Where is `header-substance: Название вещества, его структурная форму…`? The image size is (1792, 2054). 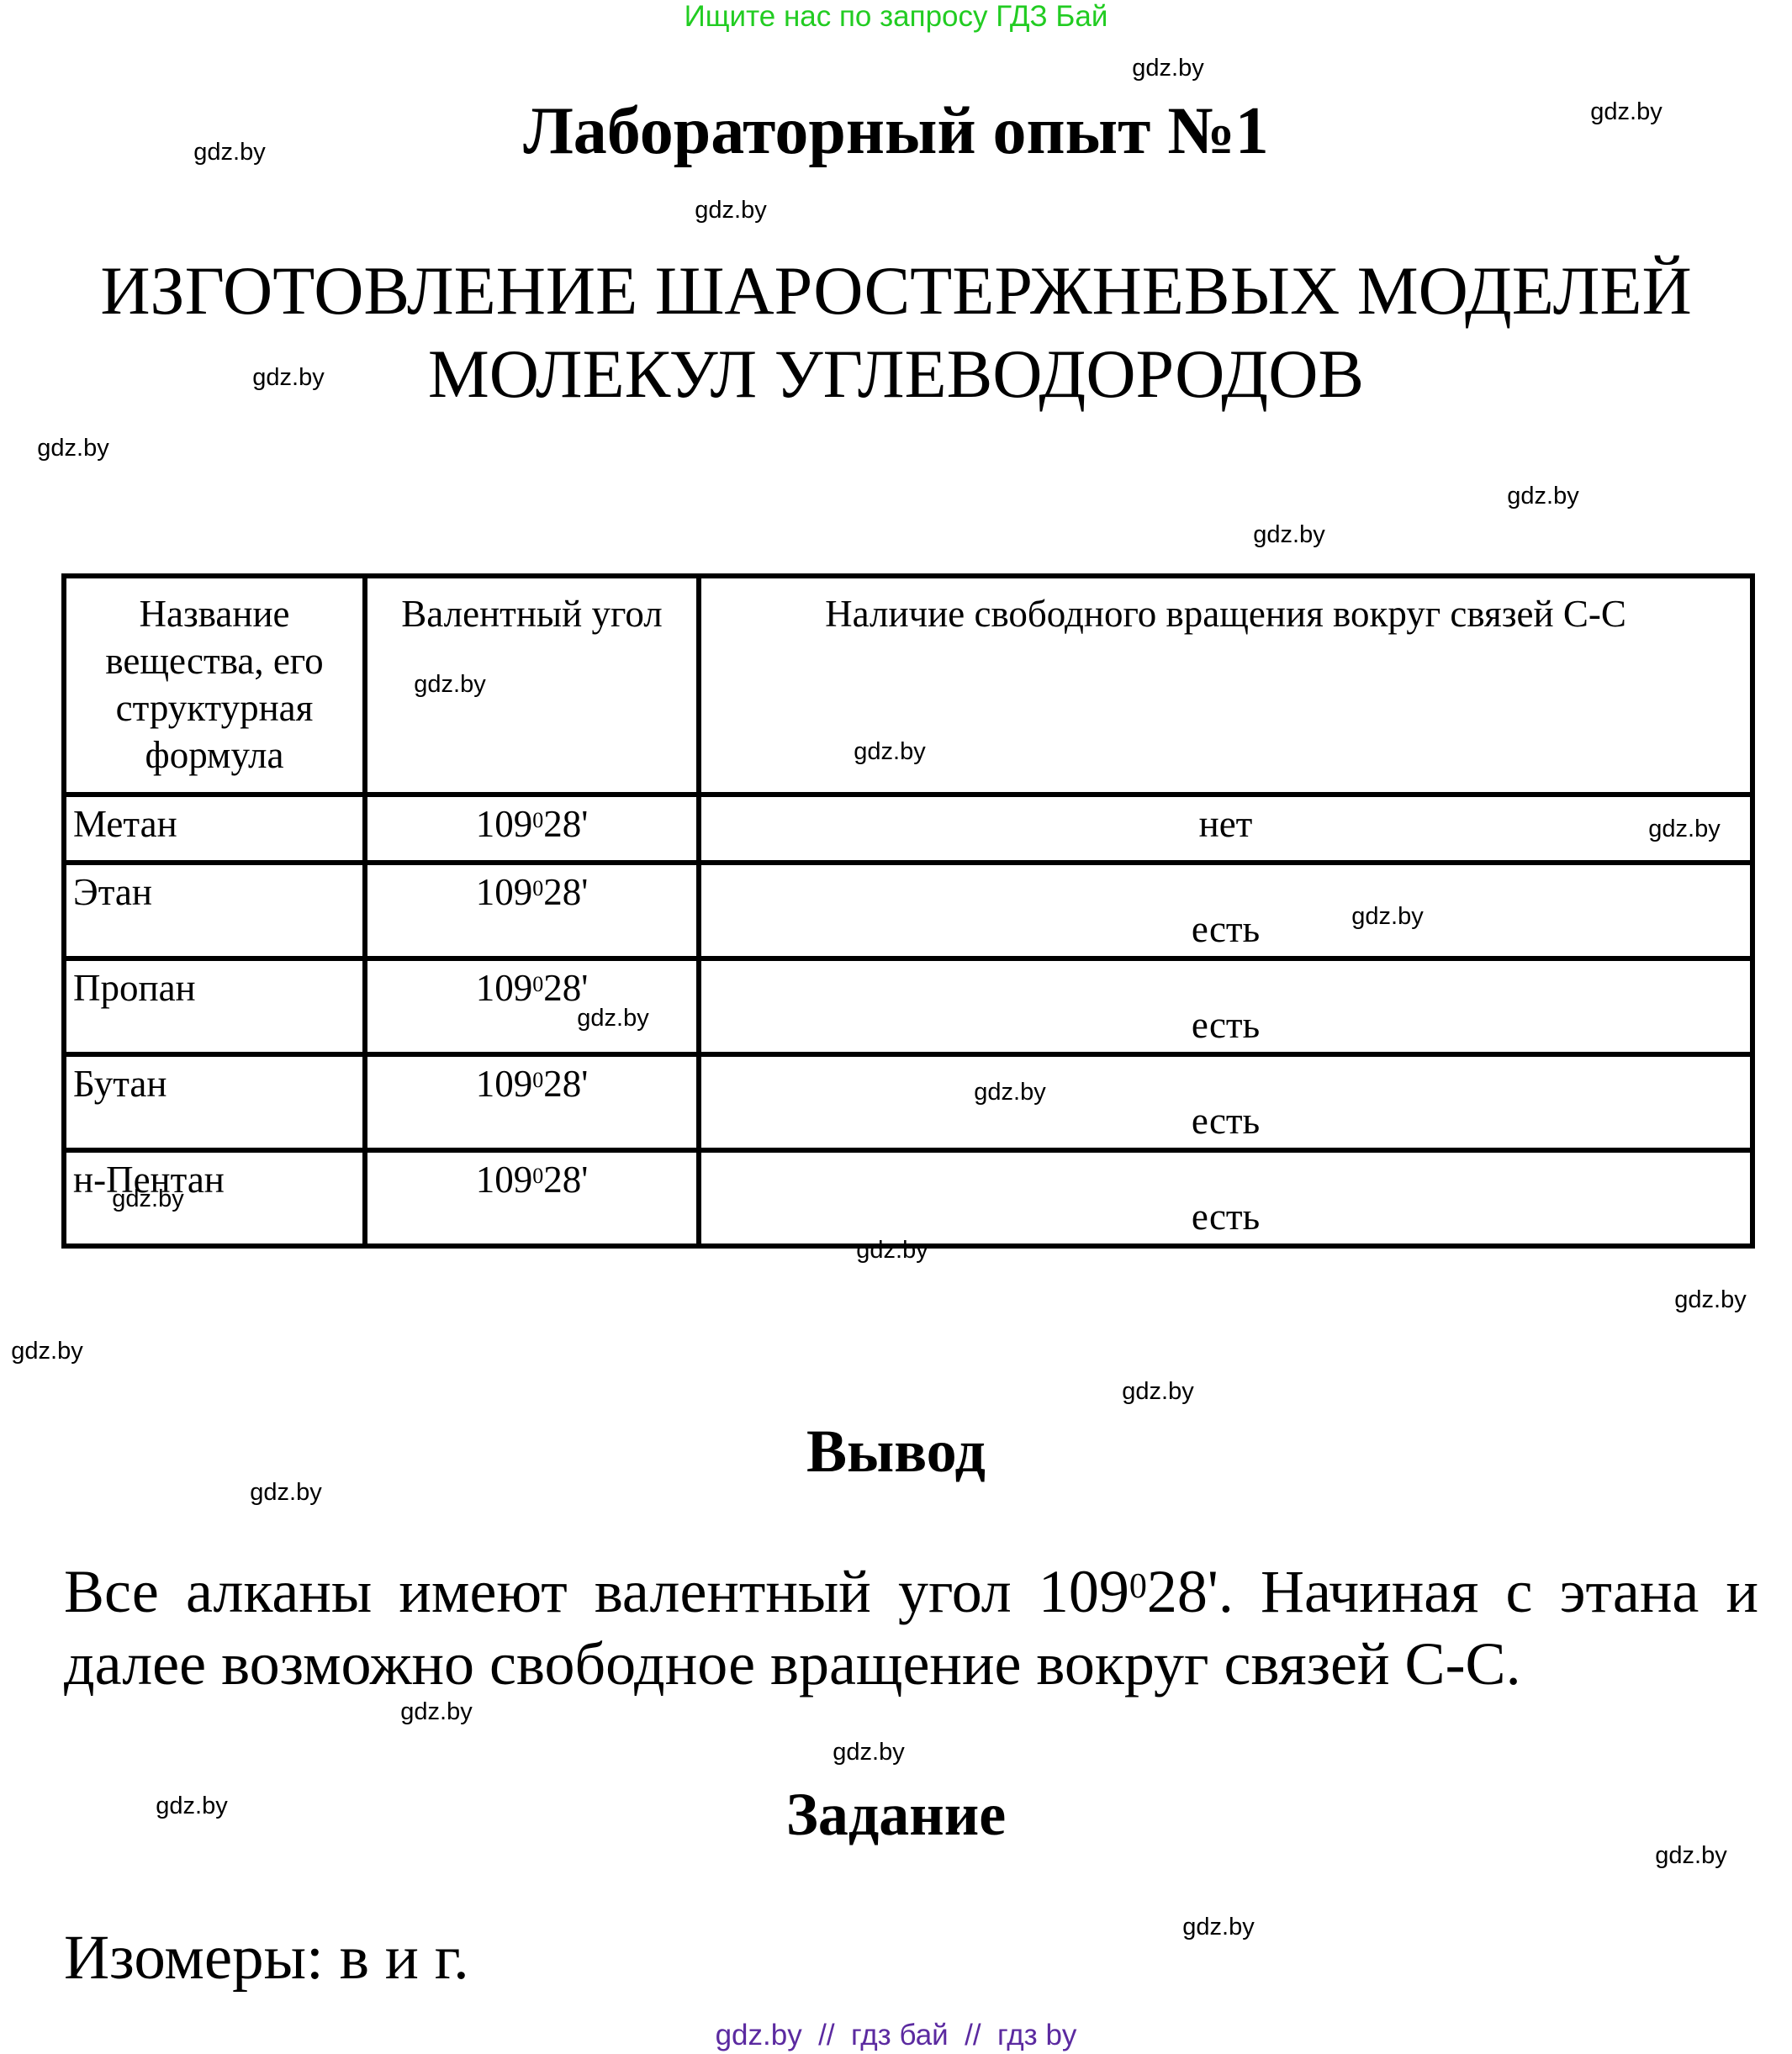 header-substance: Название вещества, его структурная форму… is located at coordinates (214, 685).